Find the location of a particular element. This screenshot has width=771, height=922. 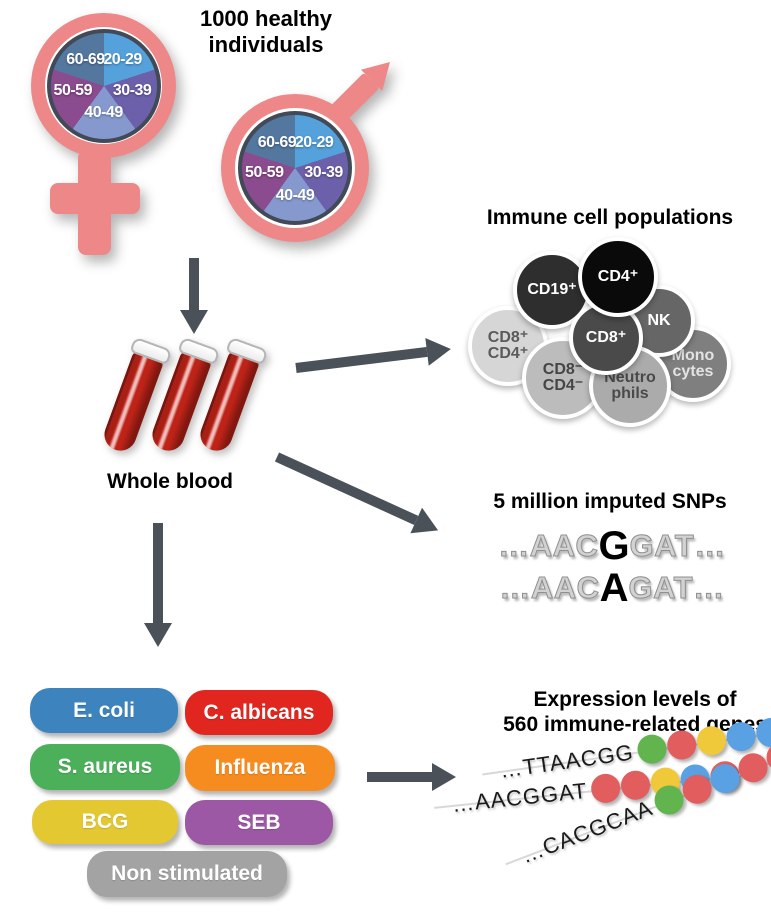

blood-tubes is located at coordinates (200, 402).